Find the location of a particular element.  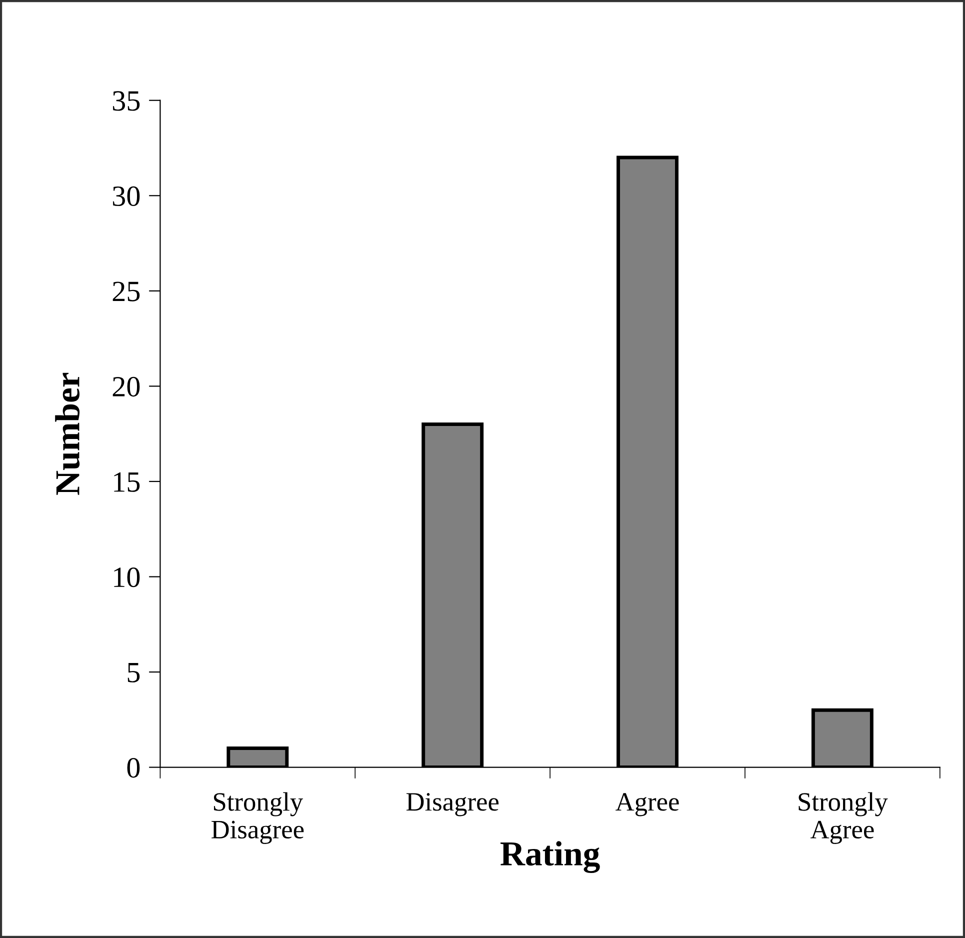

y-tick-label: 30 is located at coordinates (126, 196).